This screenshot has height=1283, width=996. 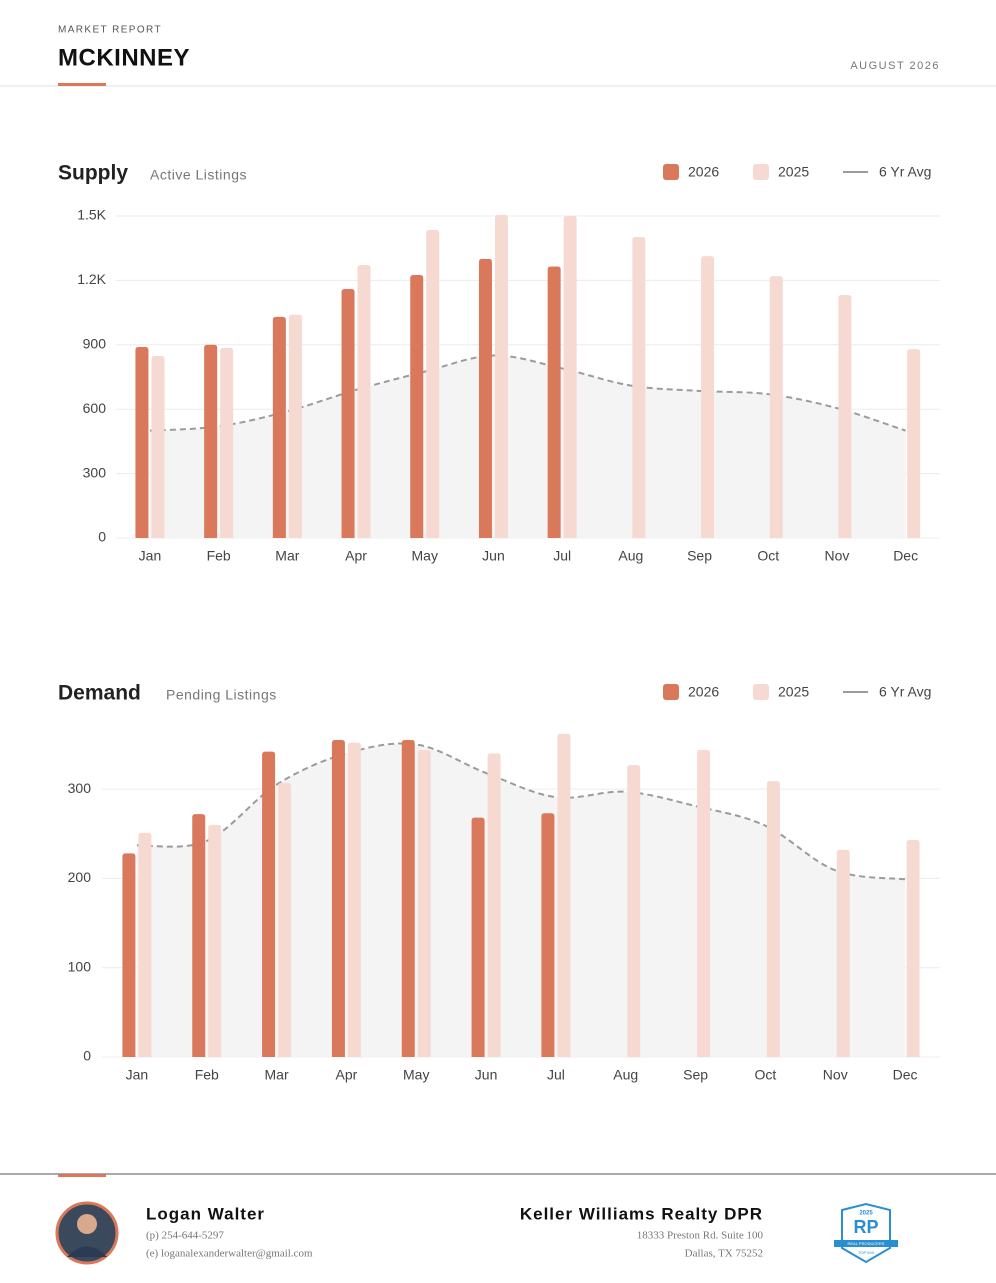 I want to click on avg-area, so click(x=527, y=446).